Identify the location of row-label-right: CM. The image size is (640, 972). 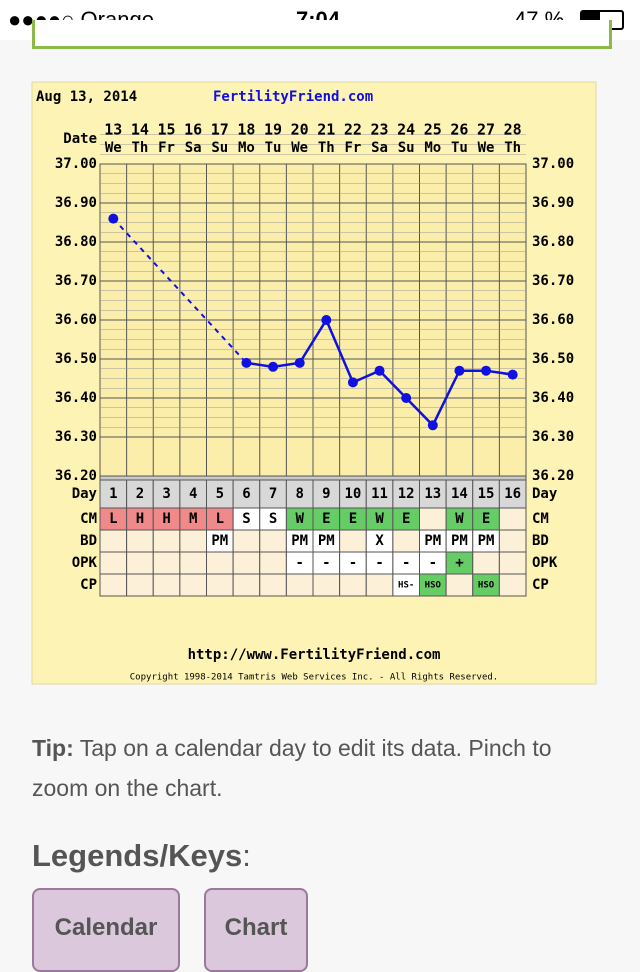
(540, 519).